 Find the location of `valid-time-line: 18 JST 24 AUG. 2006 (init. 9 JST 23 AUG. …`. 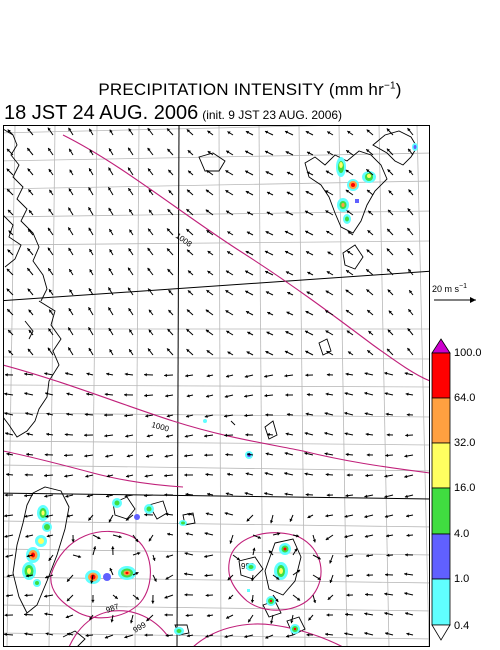

valid-time-line: 18 JST 24 AUG. 2006 (init. 9 JST 23 AUG. … is located at coordinates (173, 113).